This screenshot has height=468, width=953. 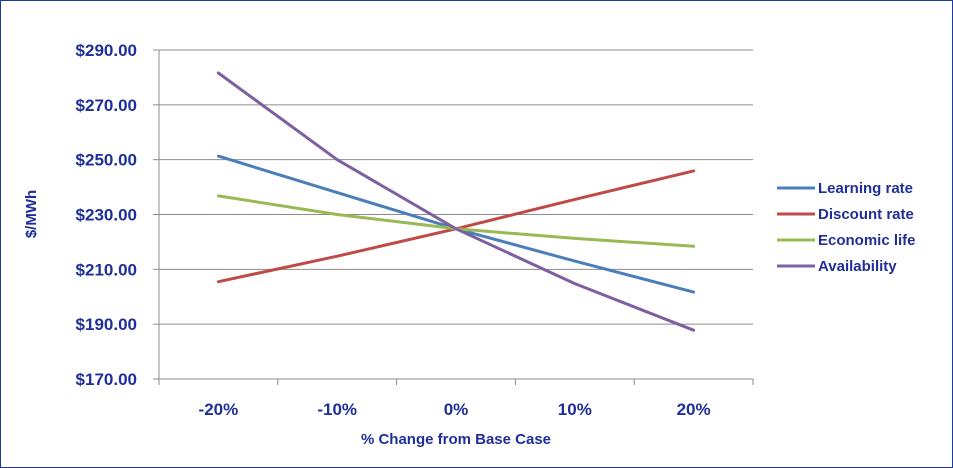 I want to click on x-tick-label: -10%, so click(x=337, y=409).